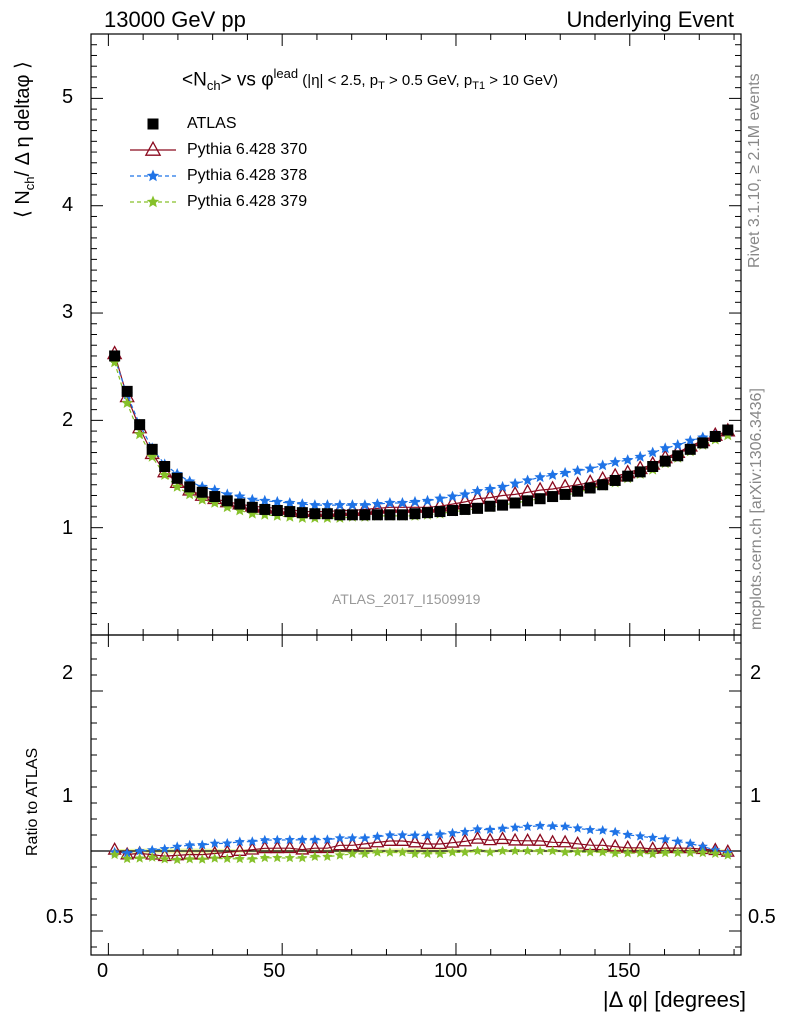 The image size is (786, 1024). I want to click on rivet-label: Rivet 3.1.10, ≥ 2.1M events, so click(754, 170).